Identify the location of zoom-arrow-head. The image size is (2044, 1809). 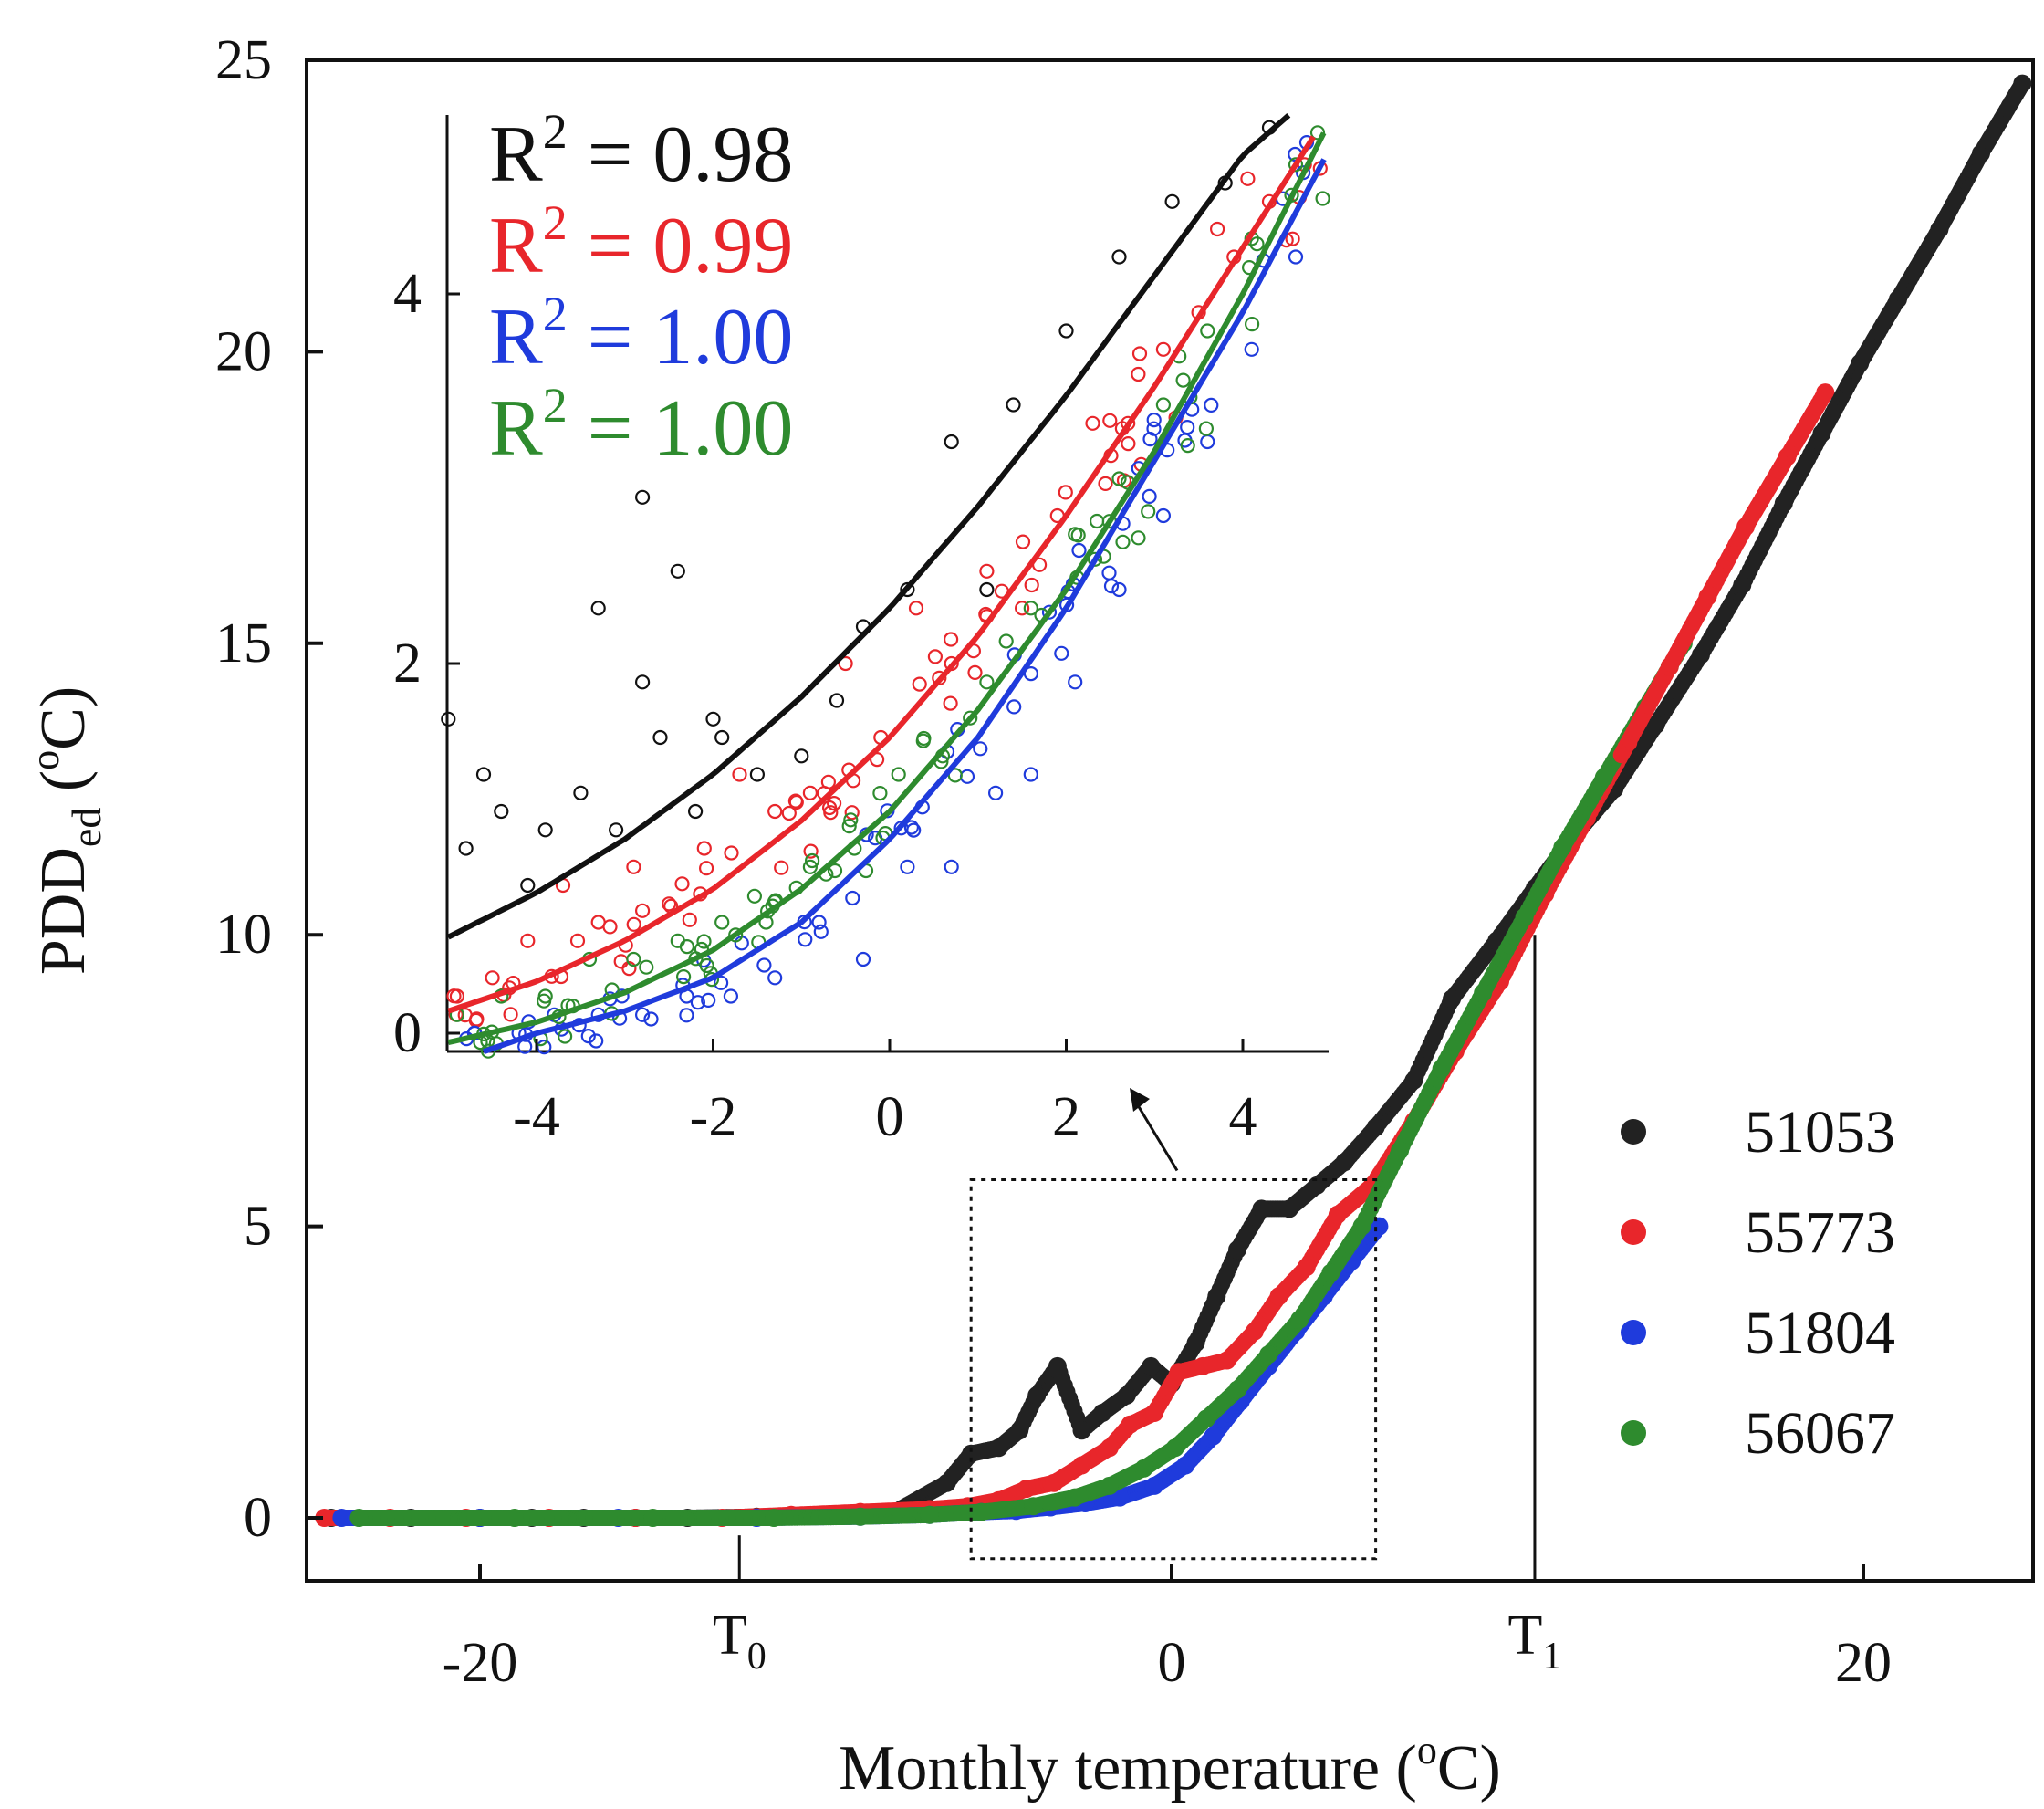
(1140, 1100).